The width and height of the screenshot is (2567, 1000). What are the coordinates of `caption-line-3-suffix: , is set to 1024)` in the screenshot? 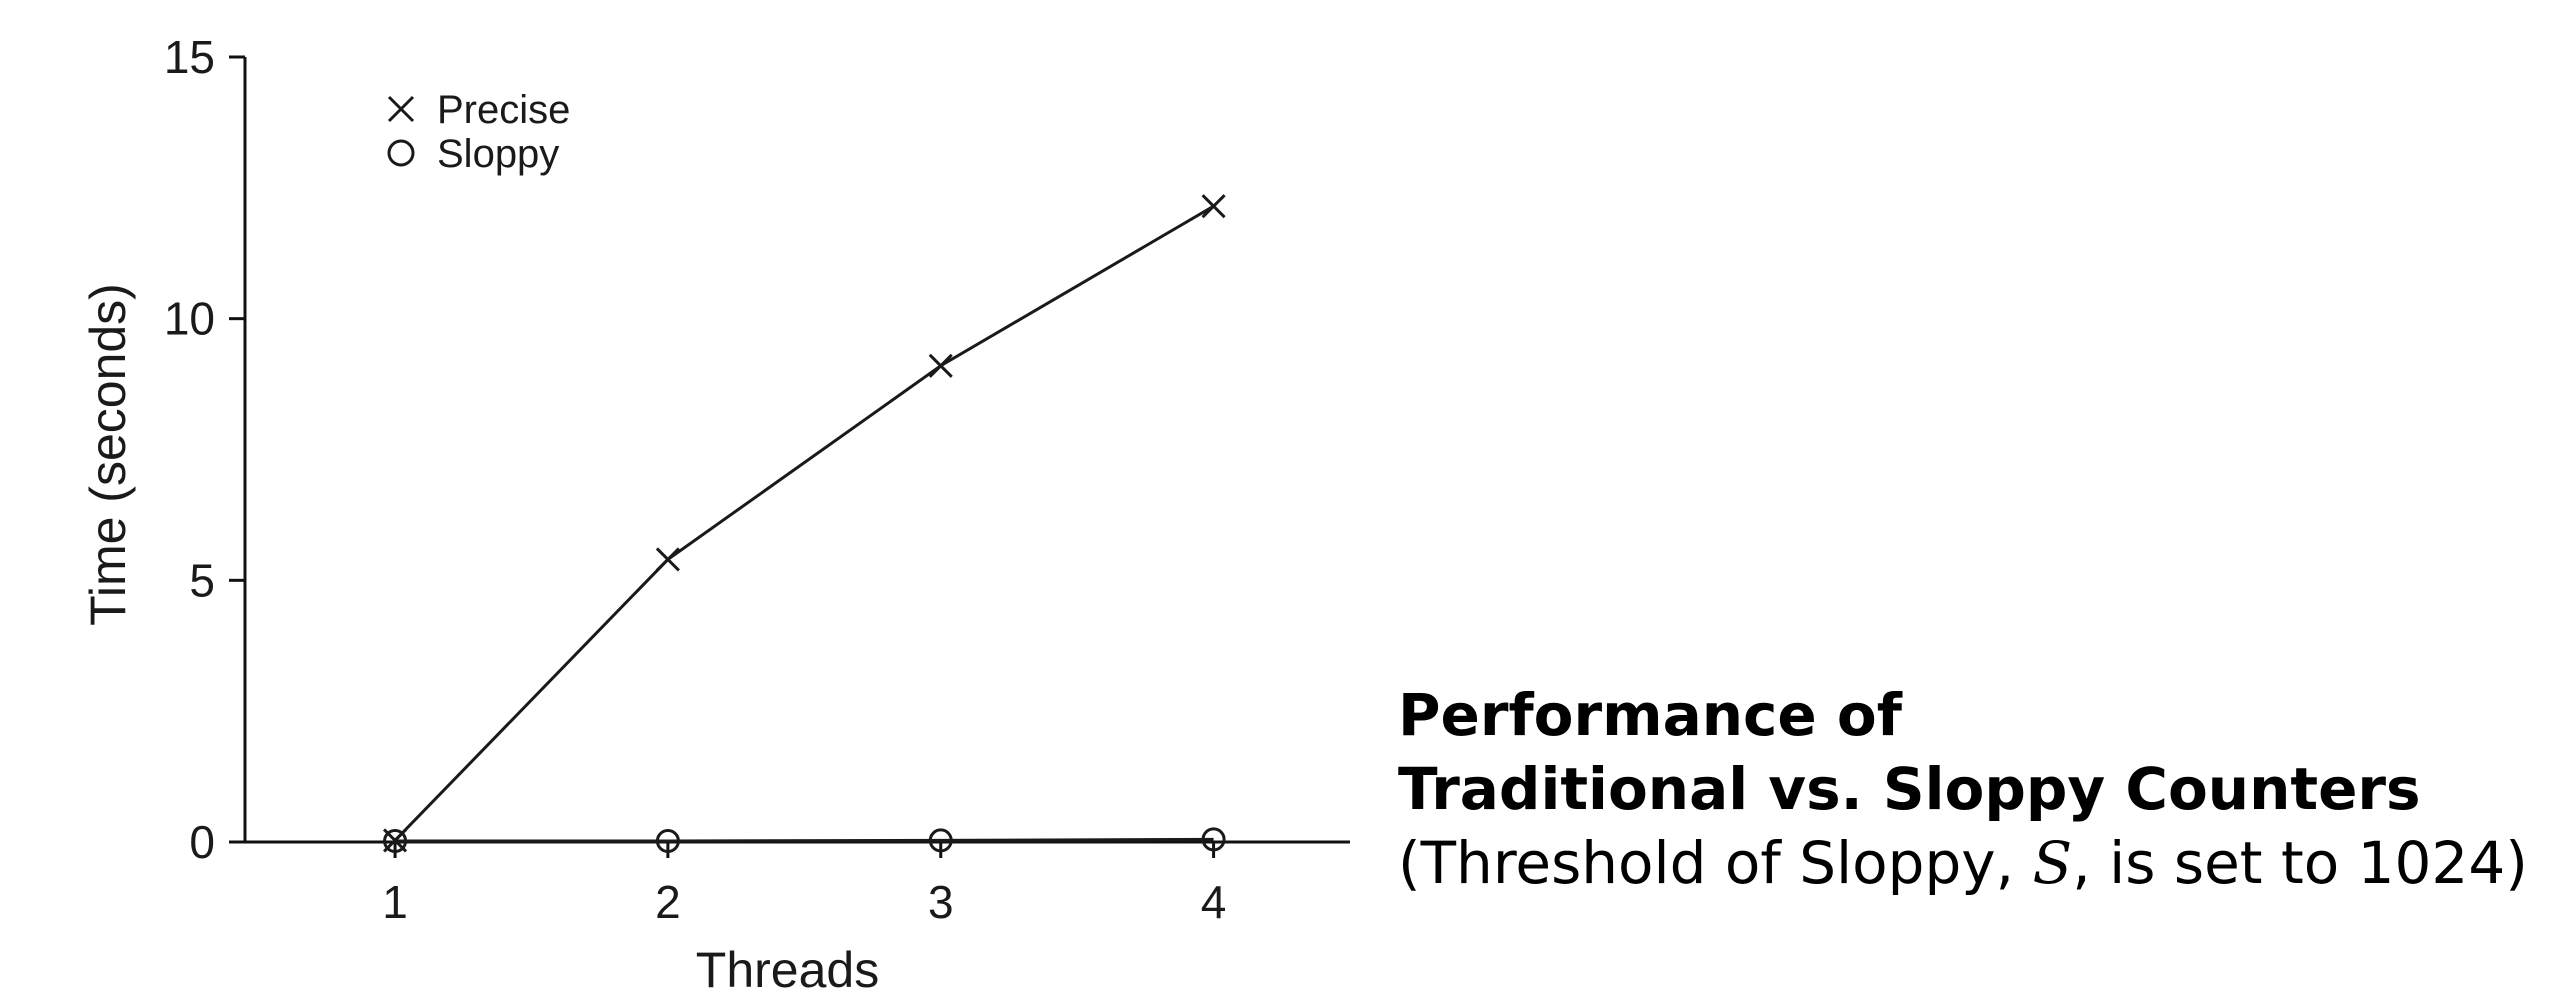 It's located at (2300, 863).